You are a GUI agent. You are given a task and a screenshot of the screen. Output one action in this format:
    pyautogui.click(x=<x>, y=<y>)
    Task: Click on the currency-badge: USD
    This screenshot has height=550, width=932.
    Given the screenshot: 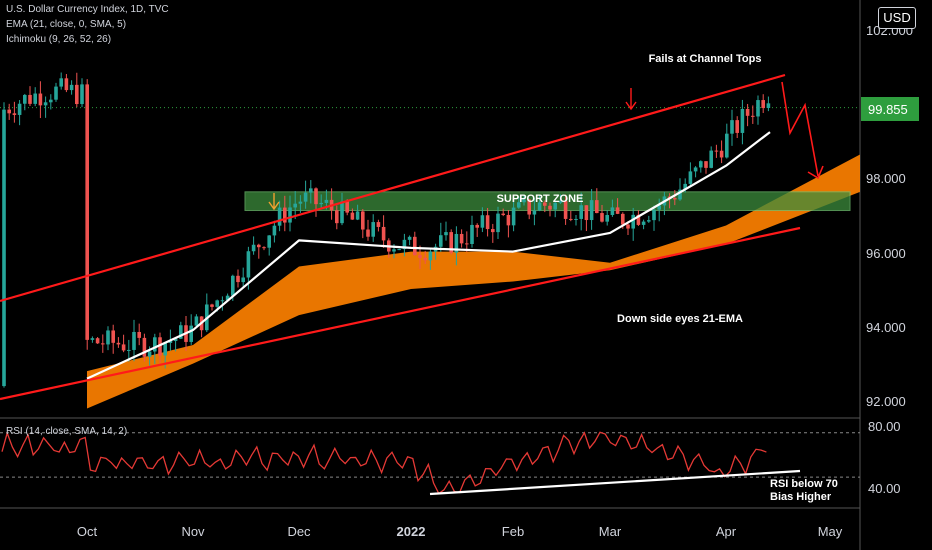 What is the action you would take?
    pyautogui.click(x=897, y=18)
    